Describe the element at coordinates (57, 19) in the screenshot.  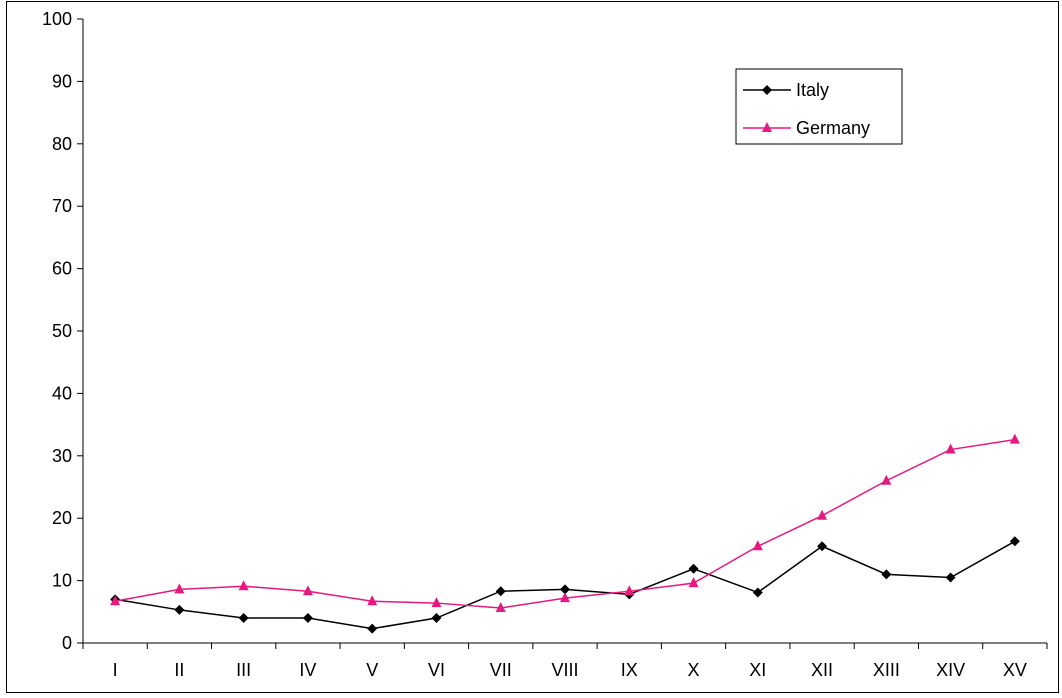
I see `y-tick-label: 100` at that location.